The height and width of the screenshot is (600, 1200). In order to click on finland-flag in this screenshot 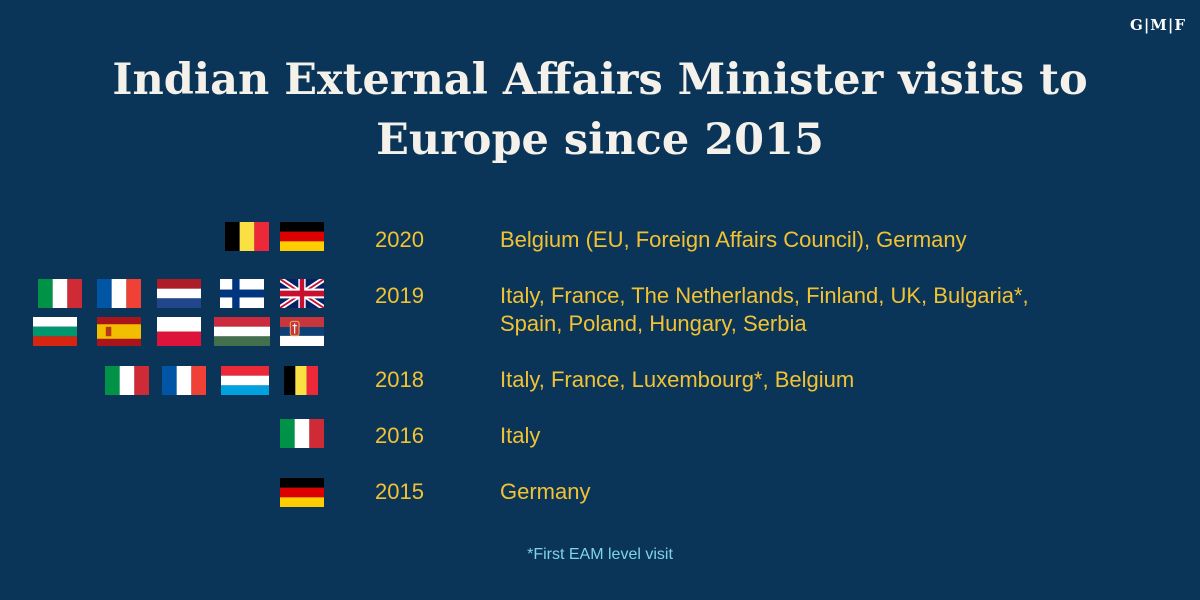, I will do `click(242, 293)`.